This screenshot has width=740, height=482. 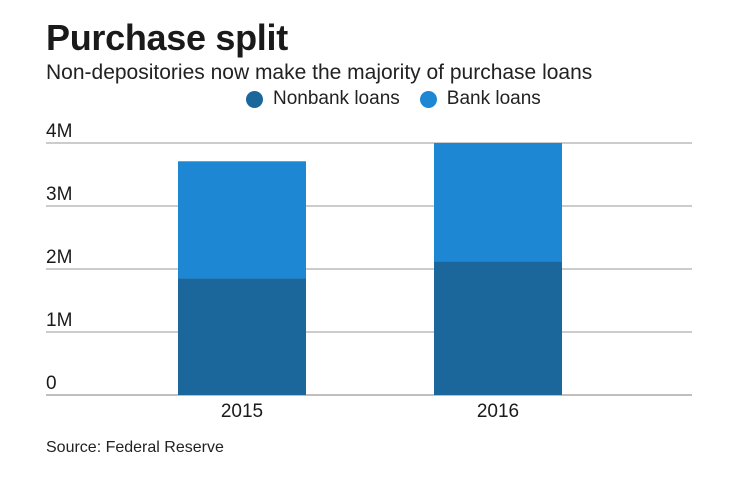 I want to click on x-tick-label: 2015, so click(x=242, y=411).